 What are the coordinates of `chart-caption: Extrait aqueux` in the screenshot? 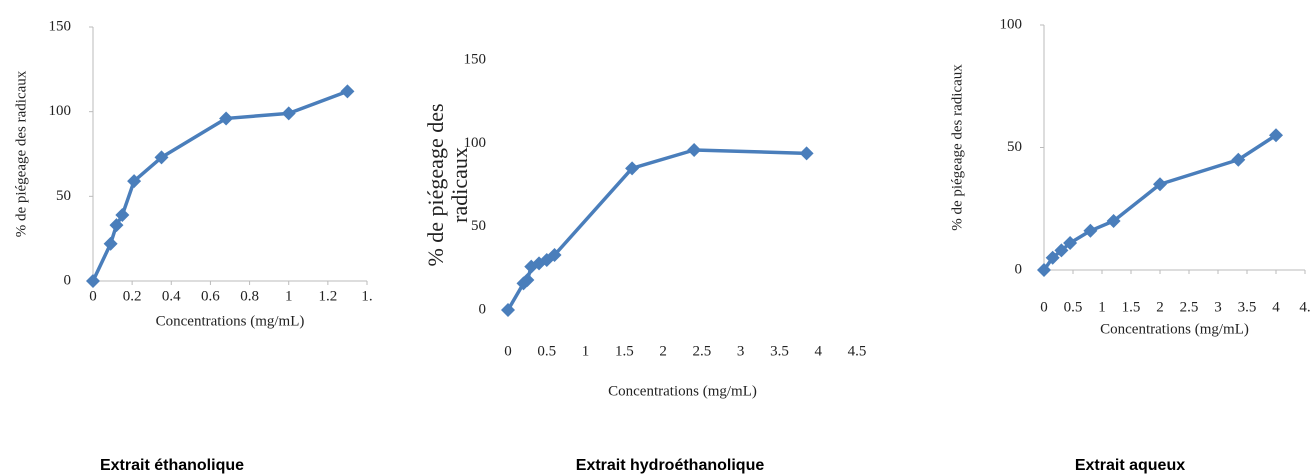 It's located at (1130, 465).